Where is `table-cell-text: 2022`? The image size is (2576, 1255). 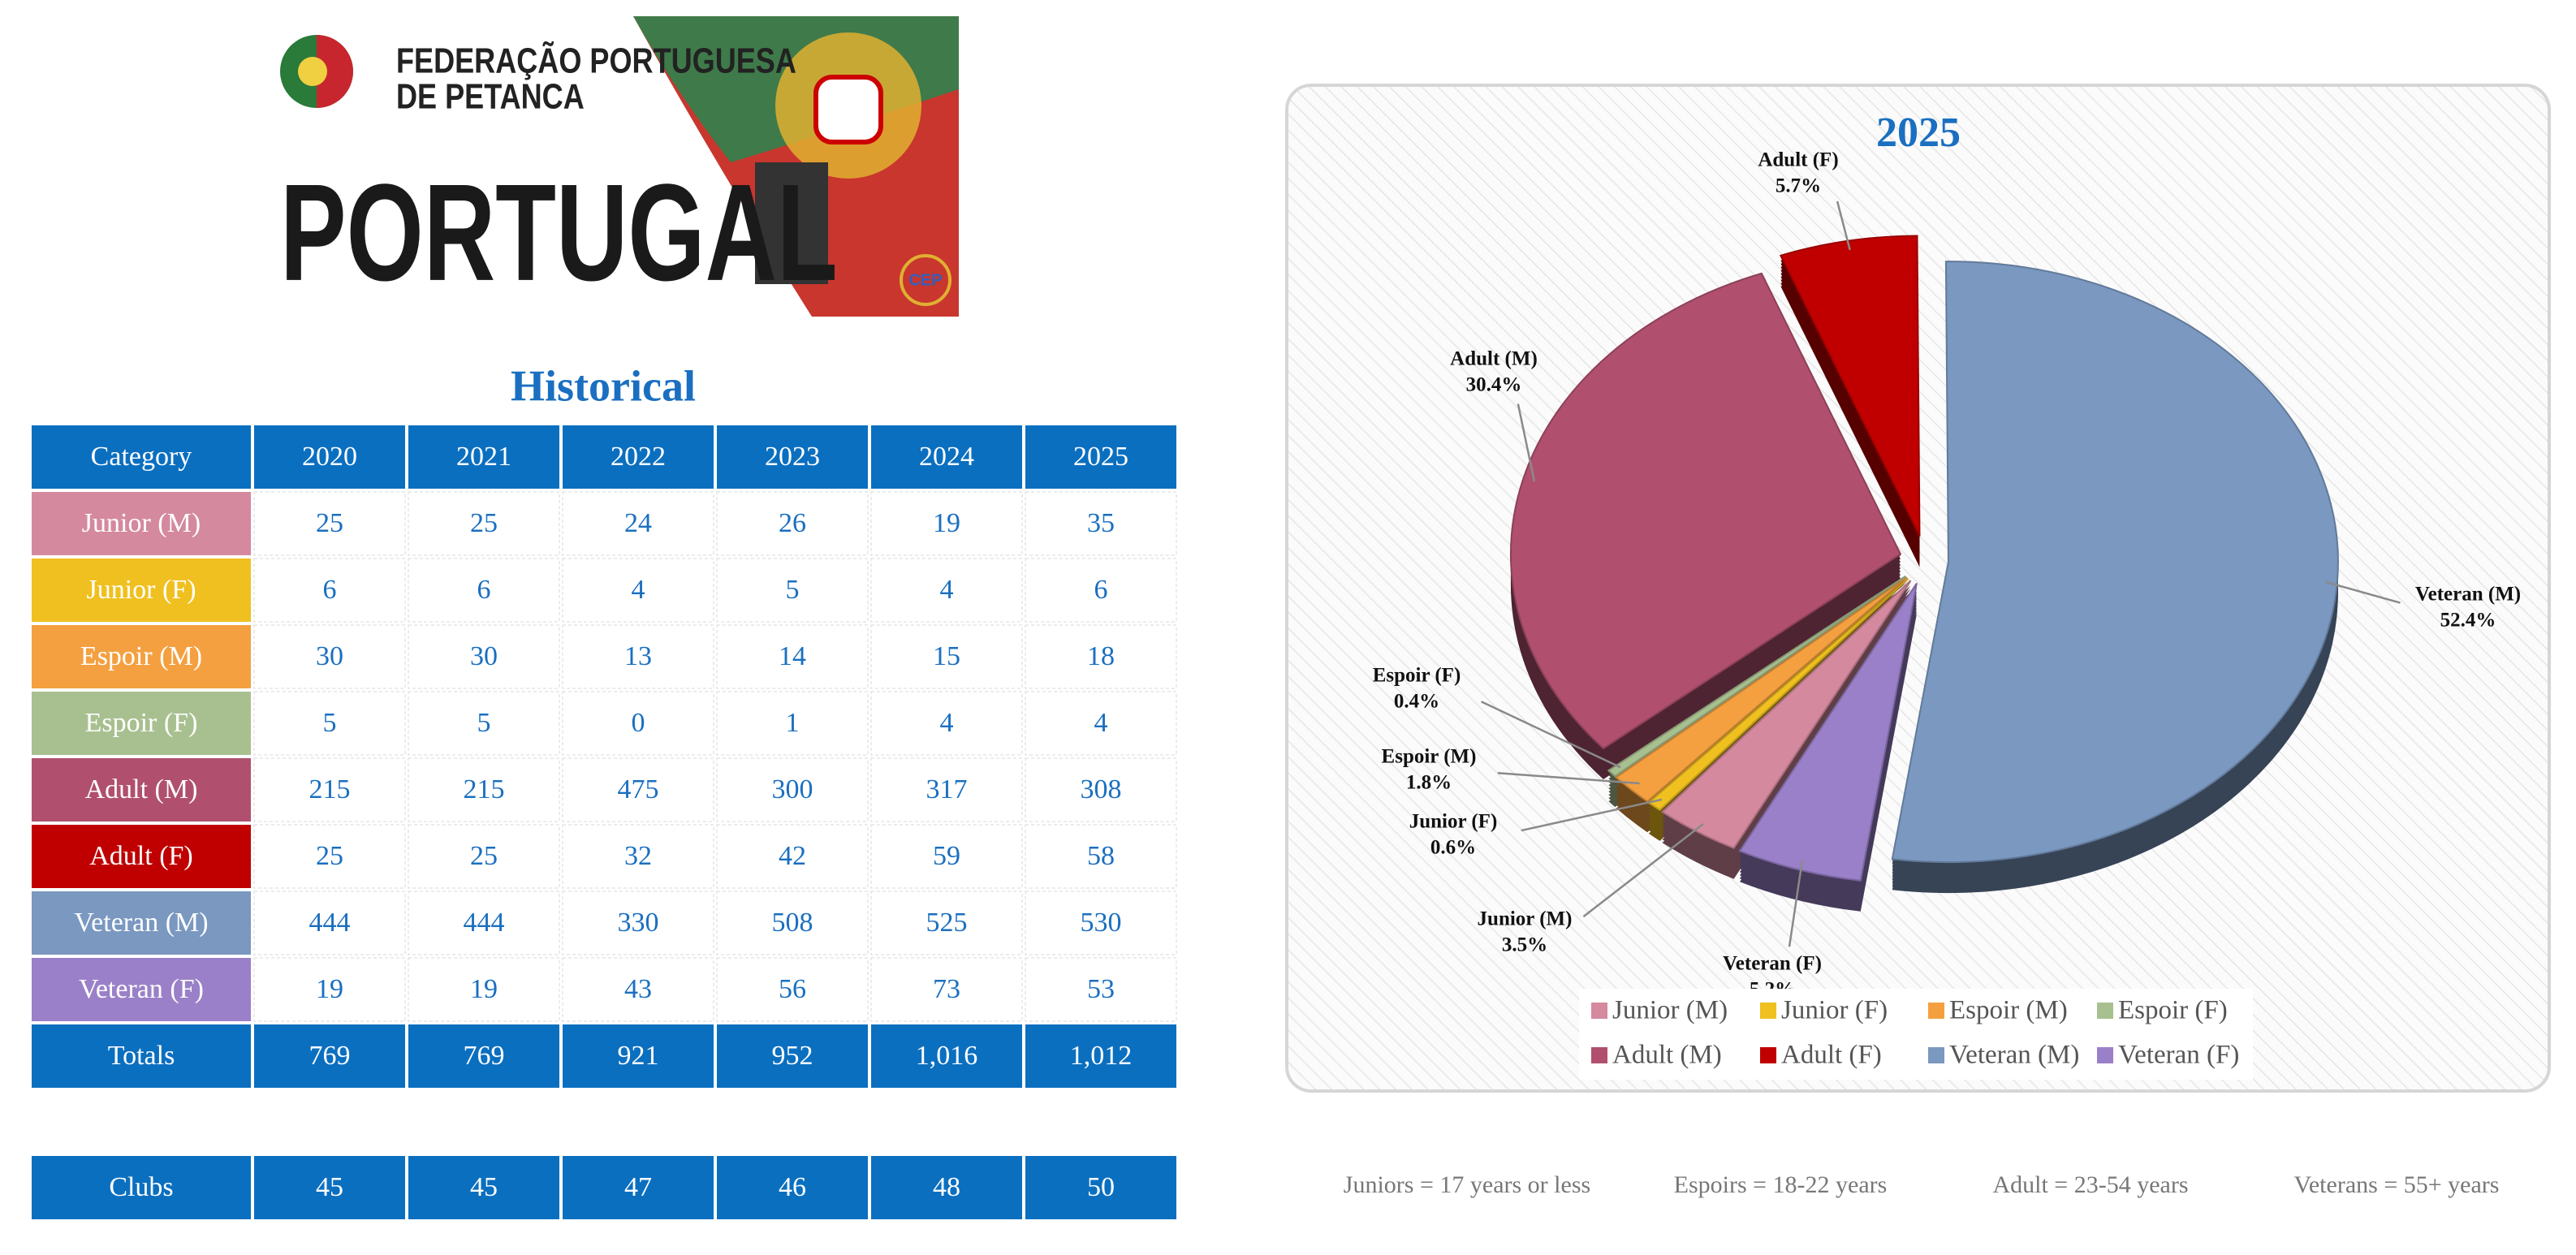
table-cell-text: 2022 is located at coordinates (638, 457).